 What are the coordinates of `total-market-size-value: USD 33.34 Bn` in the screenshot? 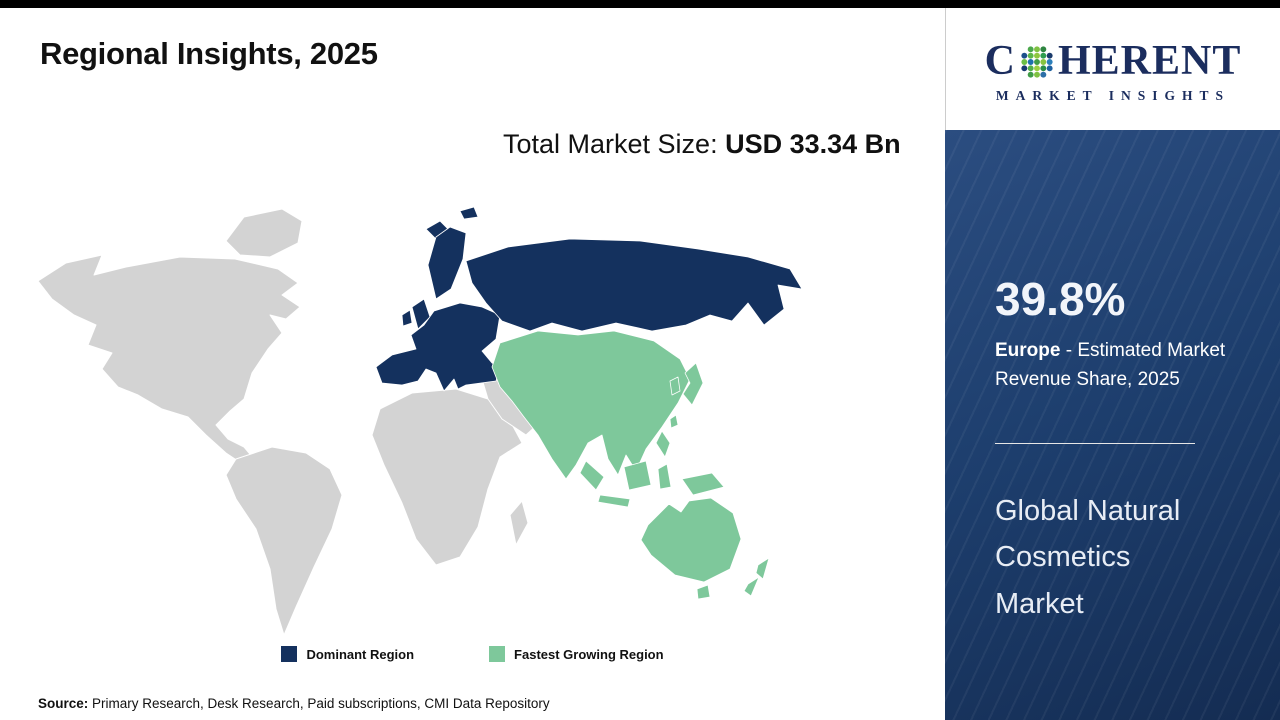 It's located at (813, 144).